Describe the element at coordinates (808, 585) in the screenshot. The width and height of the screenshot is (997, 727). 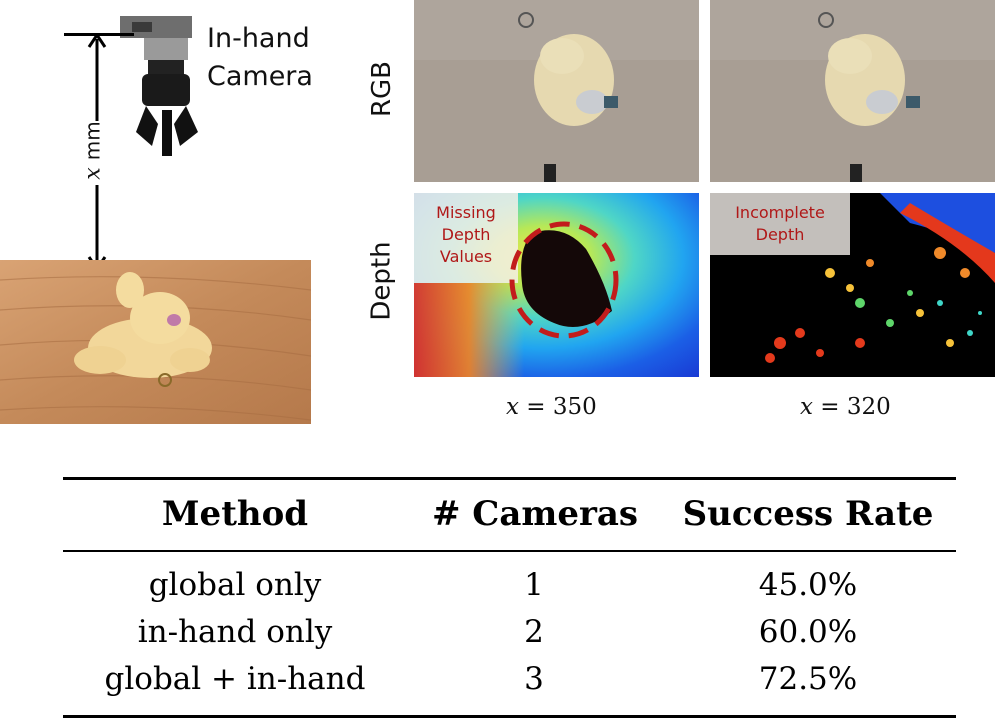
I see `row1-success: 45.0%` at that location.